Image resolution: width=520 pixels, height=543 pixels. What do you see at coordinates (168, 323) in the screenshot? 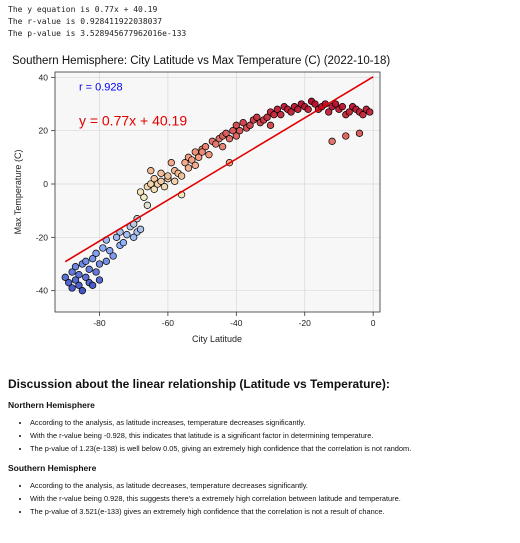
I see `x-tick-label: -60` at bounding box center [168, 323].